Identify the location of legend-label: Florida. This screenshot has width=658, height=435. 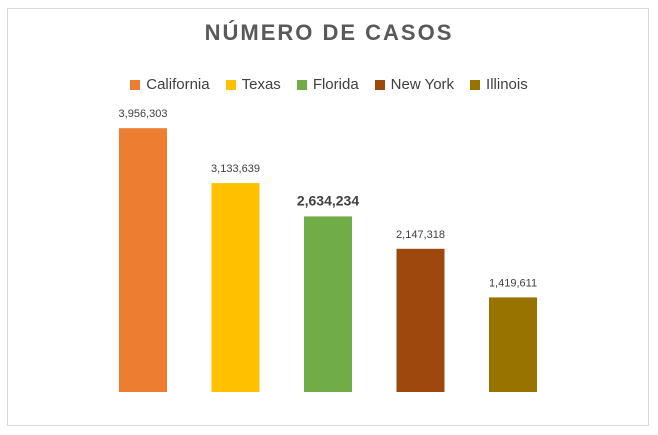
(335, 84).